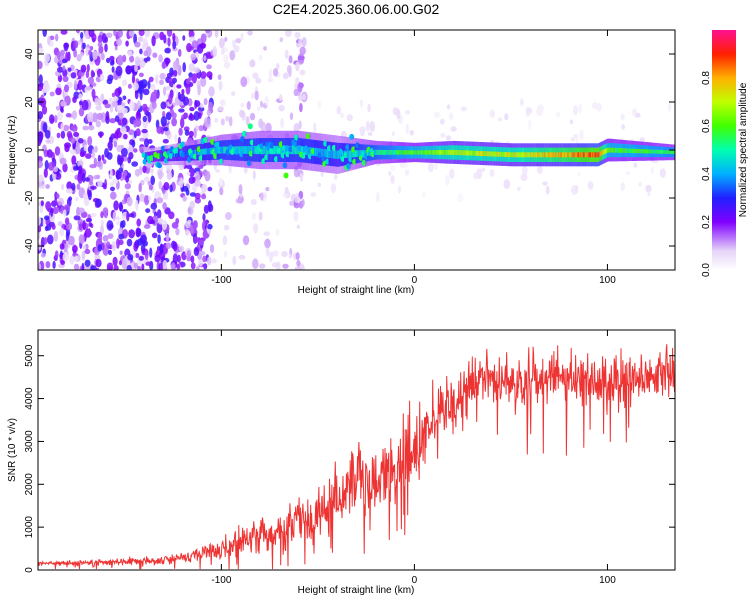 The image size is (750, 605). What do you see at coordinates (706, 78) in the screenshot?
I see `colorbar-tick-label: 0.8` at bounding box center [706, 78].